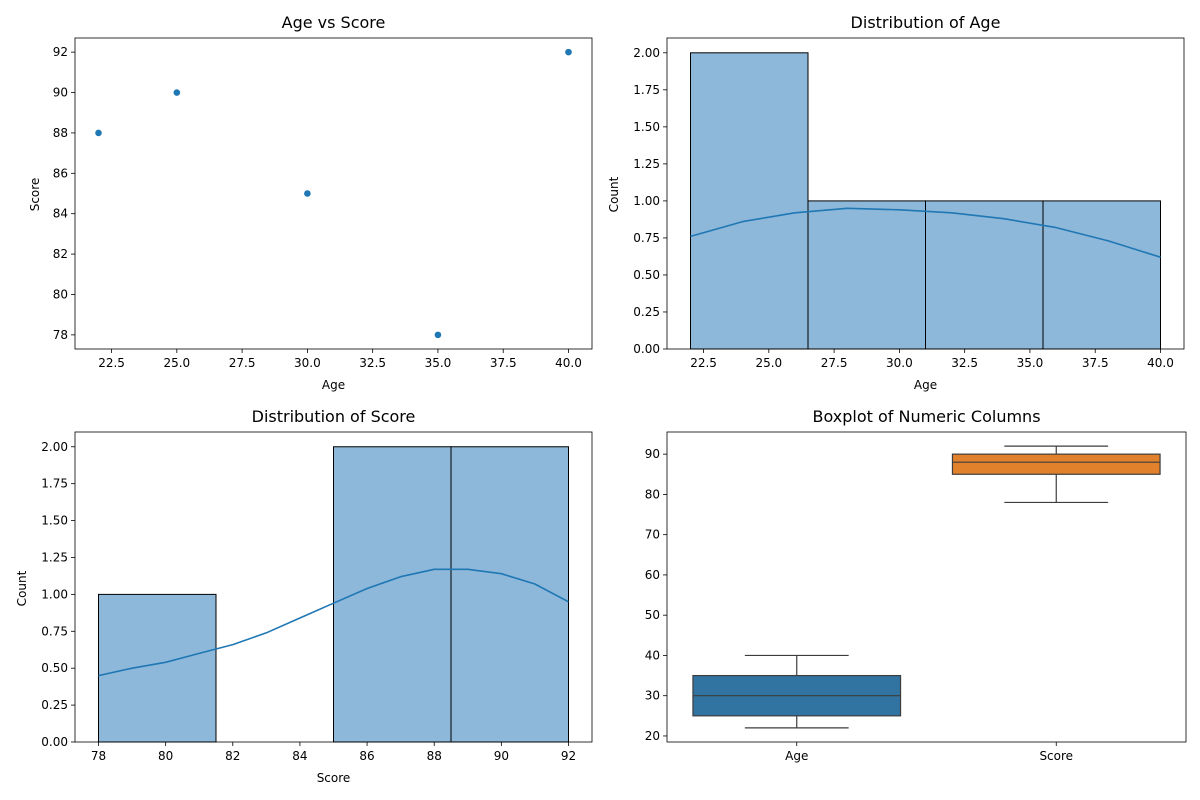 The height and width of the screenshot is (800, 1200). I want to click on y-tick-label: 20, so click(652, 736).